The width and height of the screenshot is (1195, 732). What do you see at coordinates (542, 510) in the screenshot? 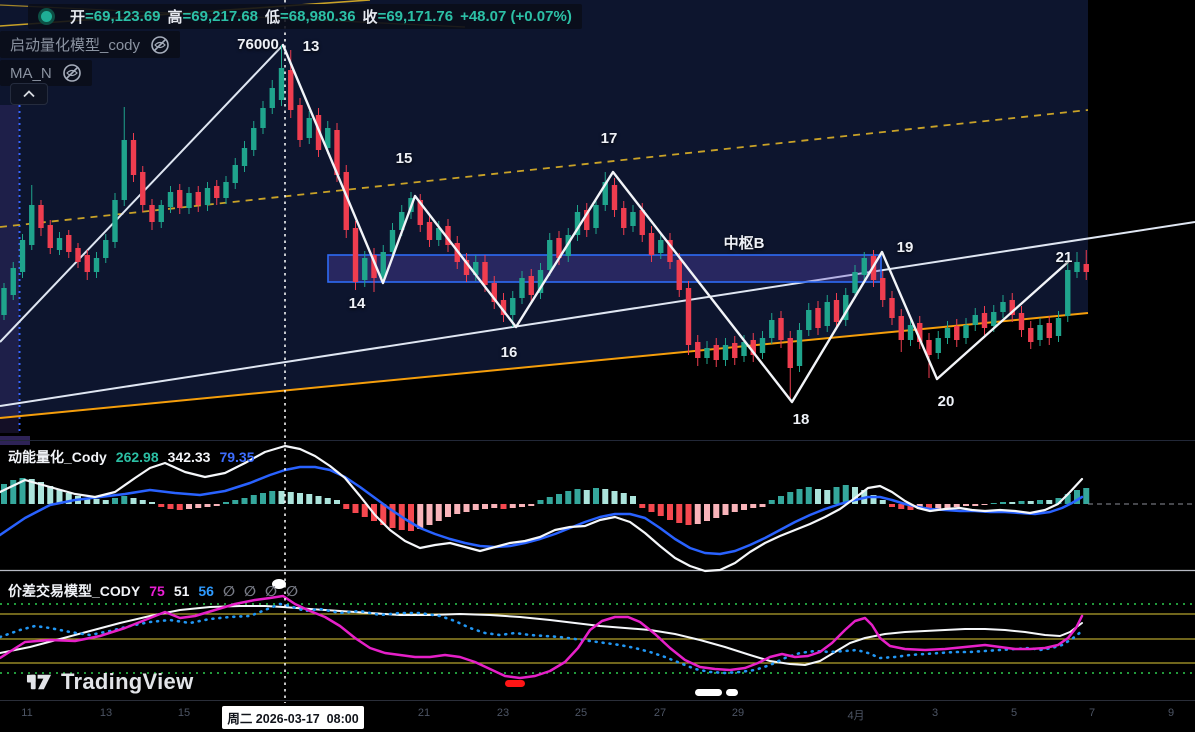
I see `momentum-blue-line` at bounding box center [542, 510].